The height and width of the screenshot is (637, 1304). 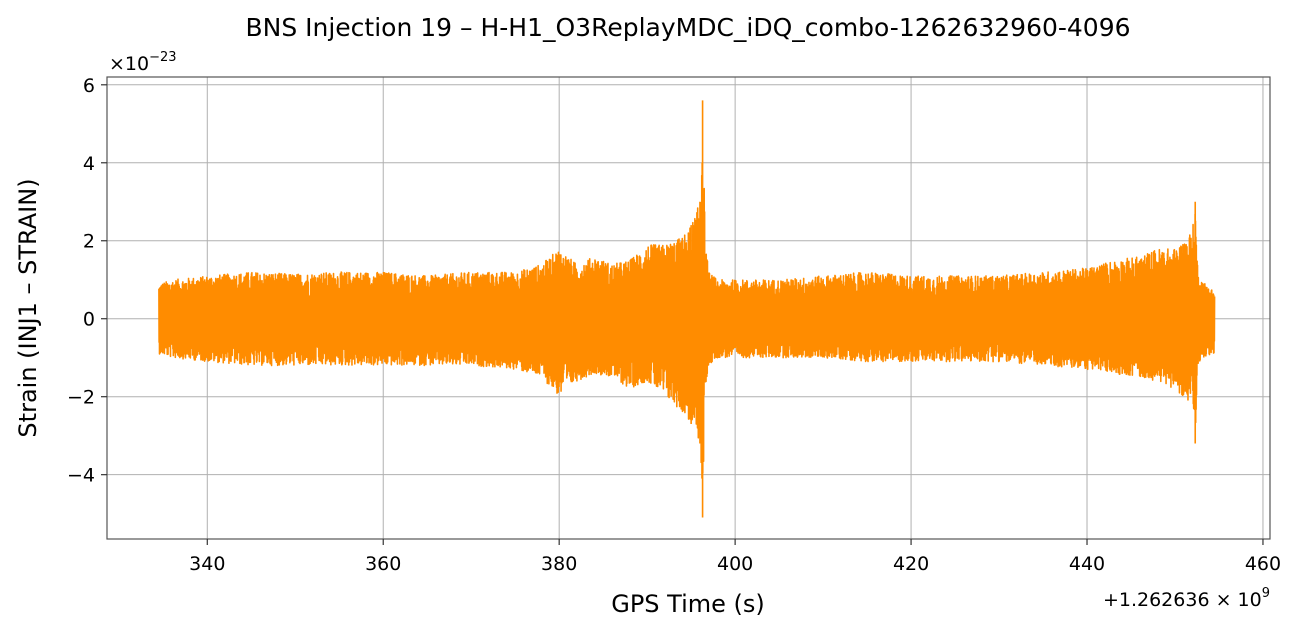 I want to click on x-tick-label: 460, so click(x=1263, y=564).